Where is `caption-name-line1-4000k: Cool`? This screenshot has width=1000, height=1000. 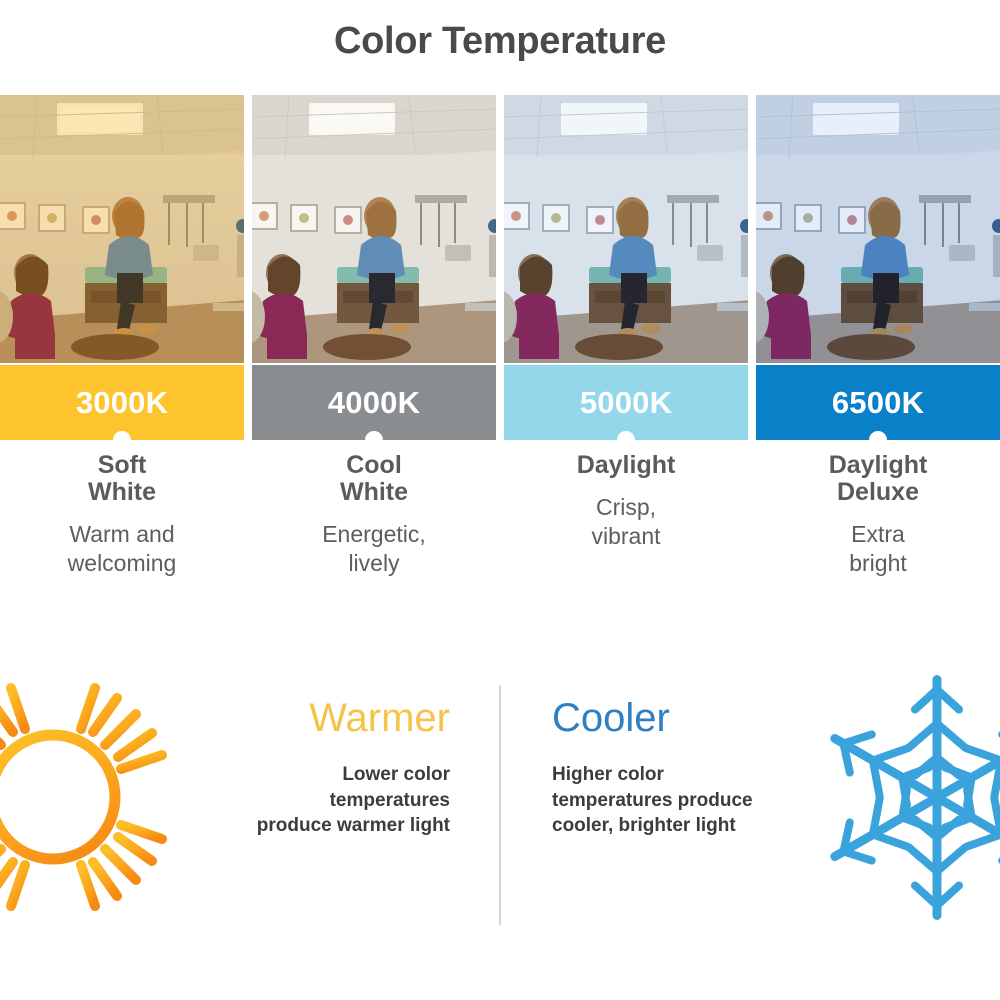 caption-name-line1-4000k: Cool is located at coordinates (374, 465).